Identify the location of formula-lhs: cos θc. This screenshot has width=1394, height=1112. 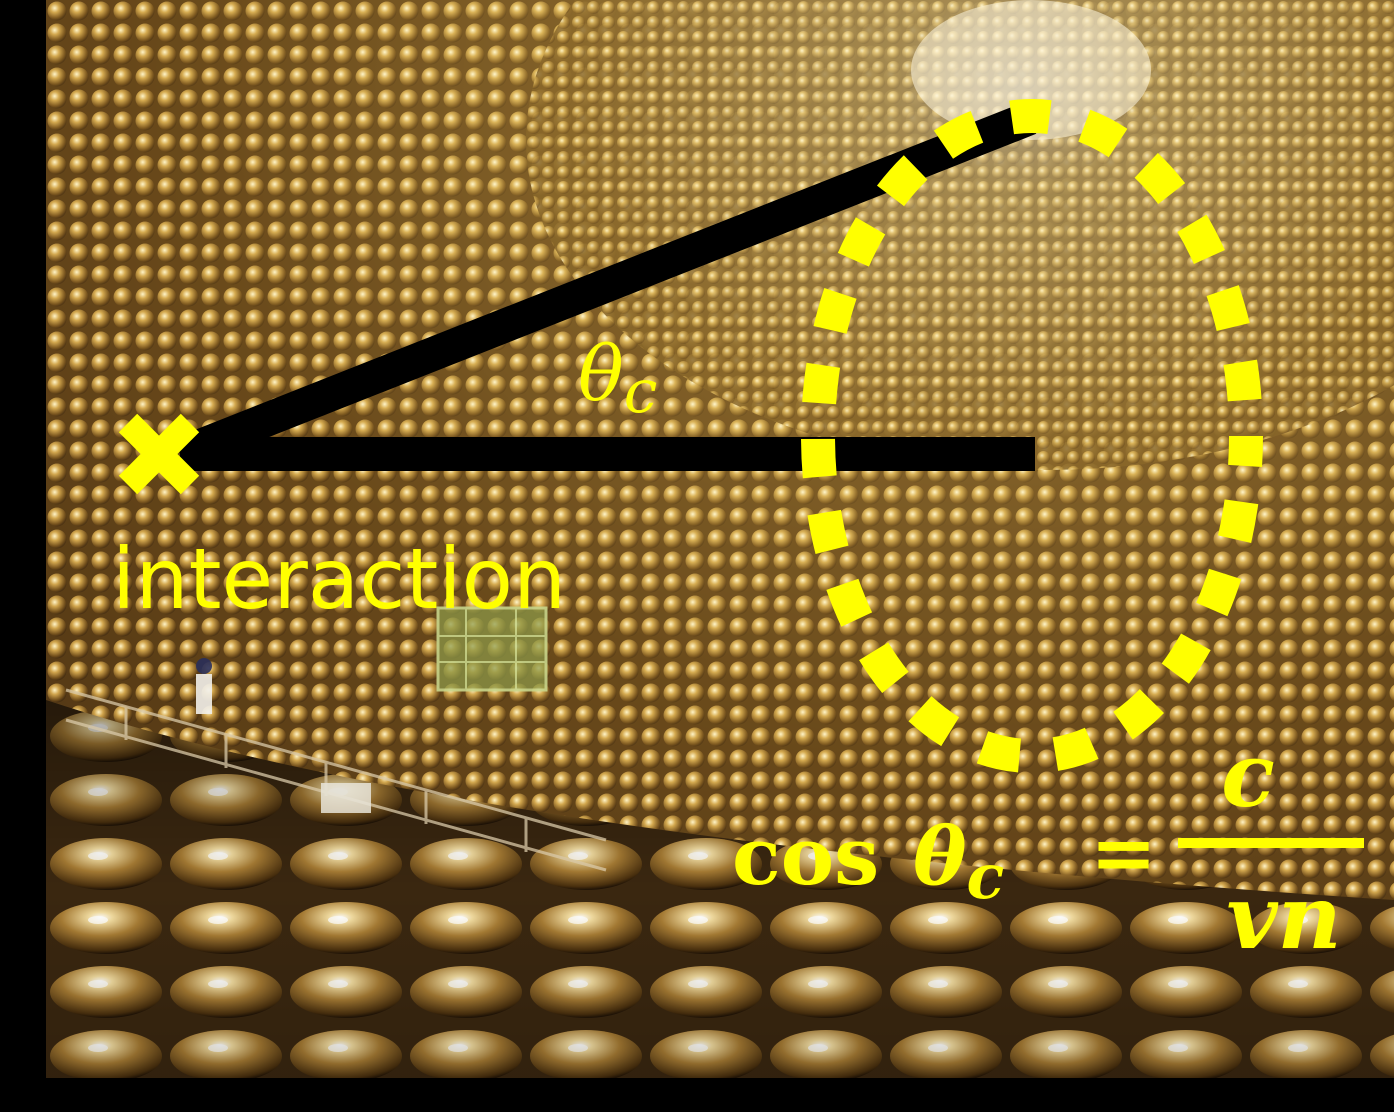
(868, 861).